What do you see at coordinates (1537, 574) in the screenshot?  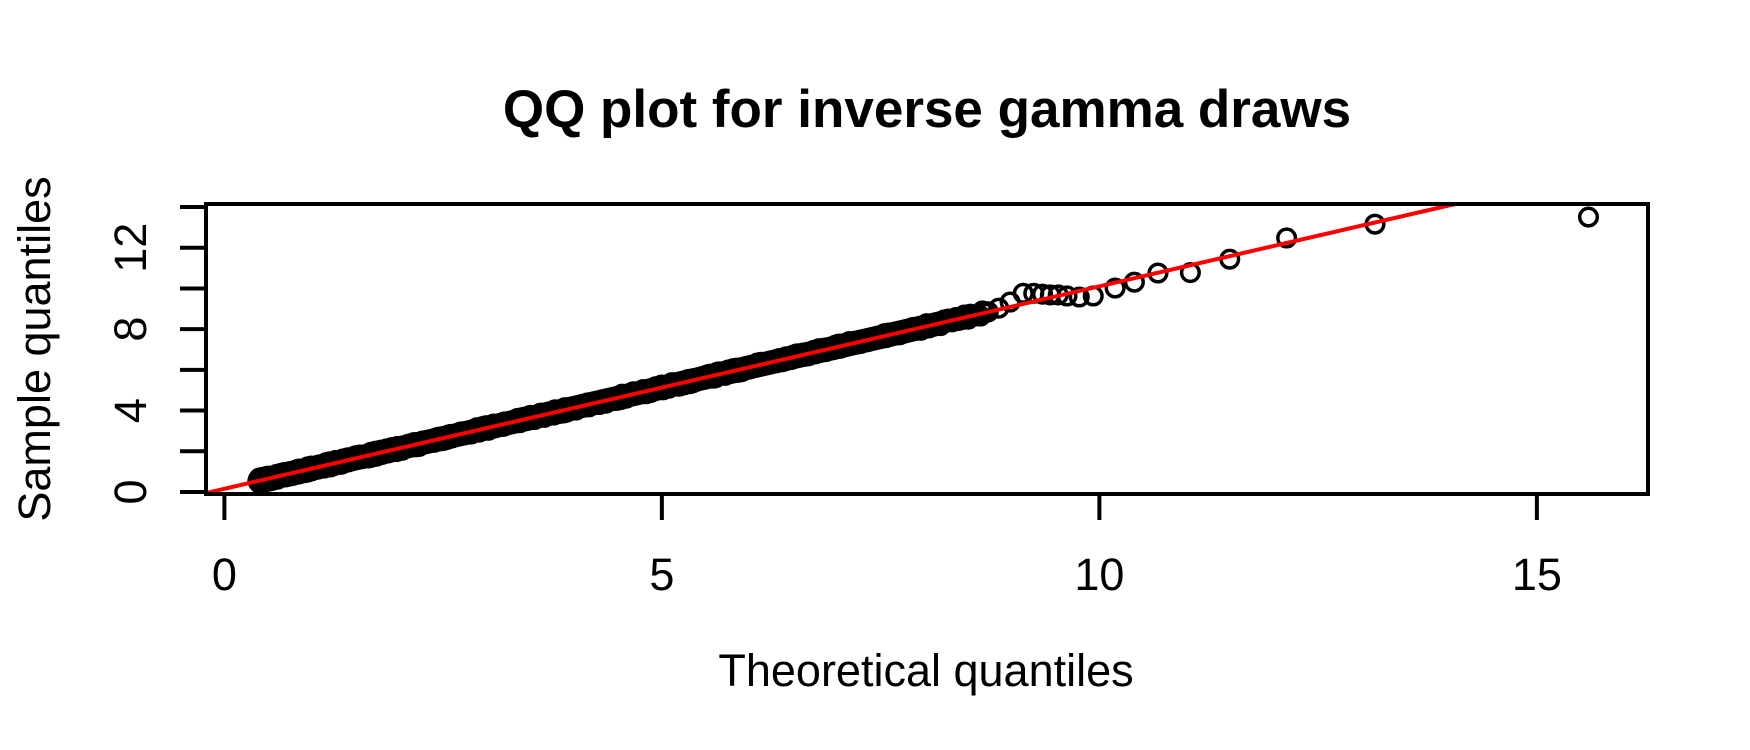 I see `x-tick-label: 15` at bounding box center [1537, 574].